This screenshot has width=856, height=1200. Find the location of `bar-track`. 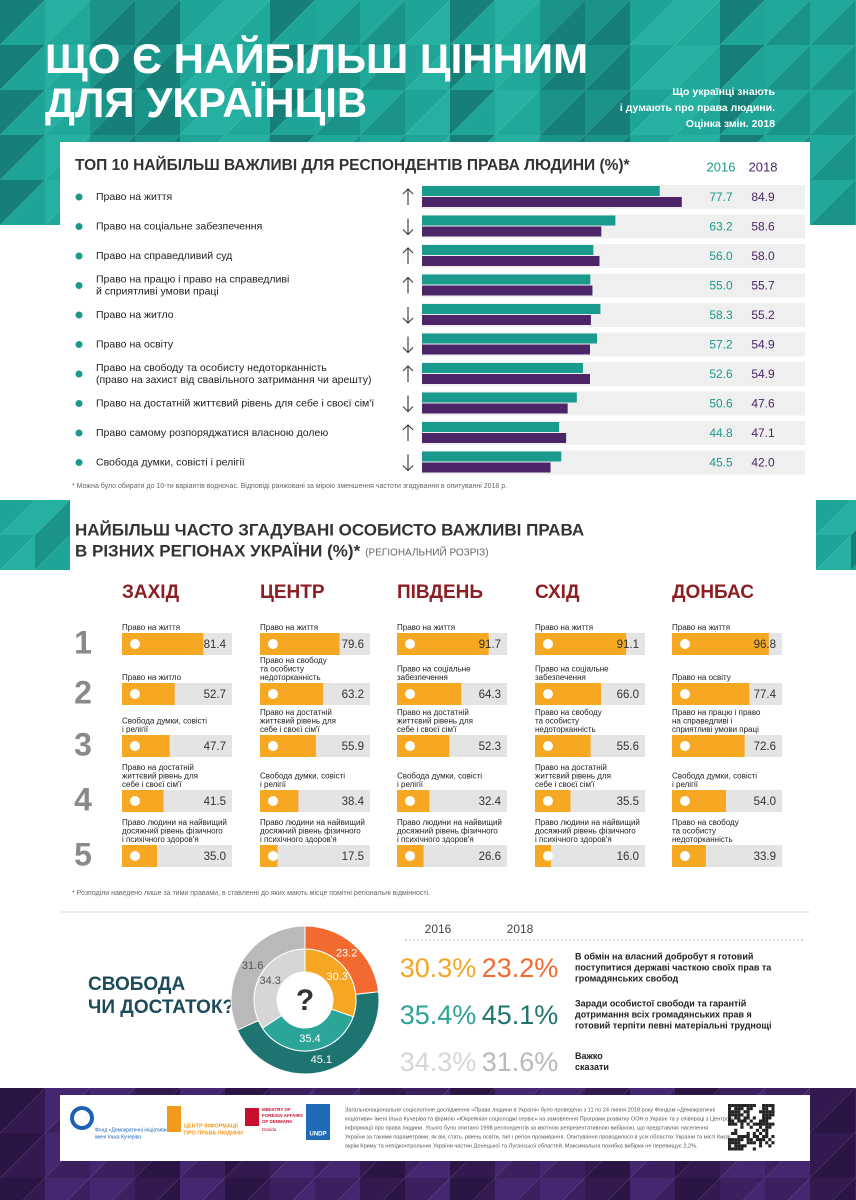

bar-track is located at coordinates (452, 856).